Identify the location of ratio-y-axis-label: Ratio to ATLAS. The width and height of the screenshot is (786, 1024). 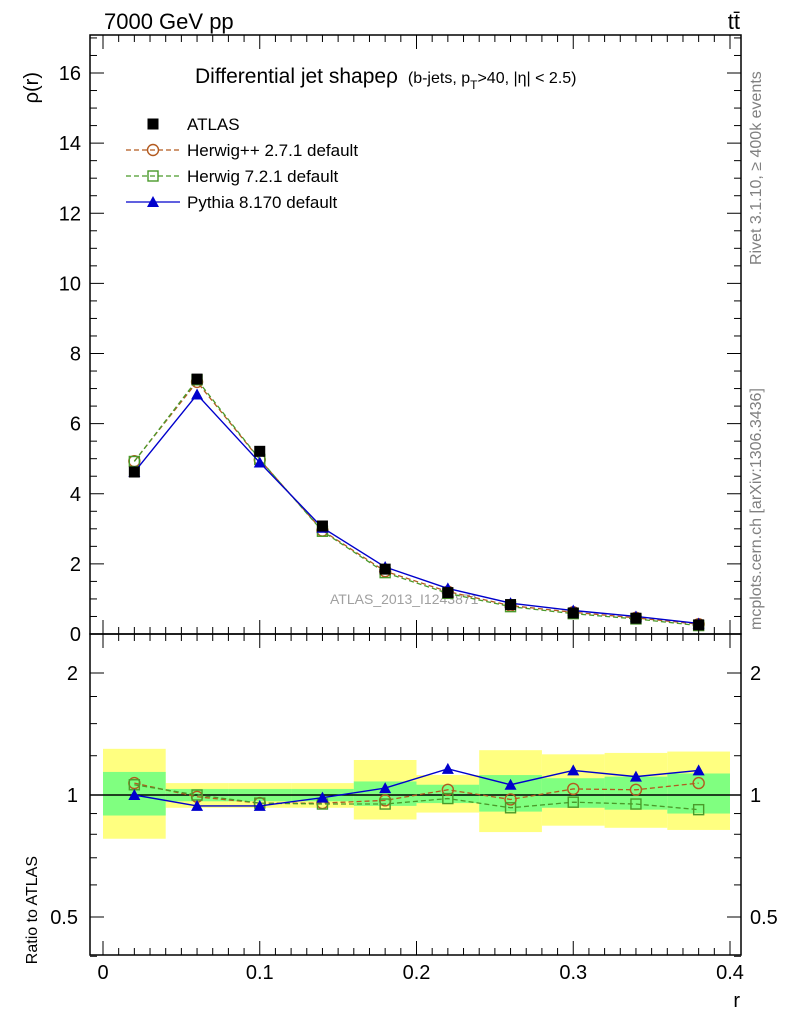
(32, 910).